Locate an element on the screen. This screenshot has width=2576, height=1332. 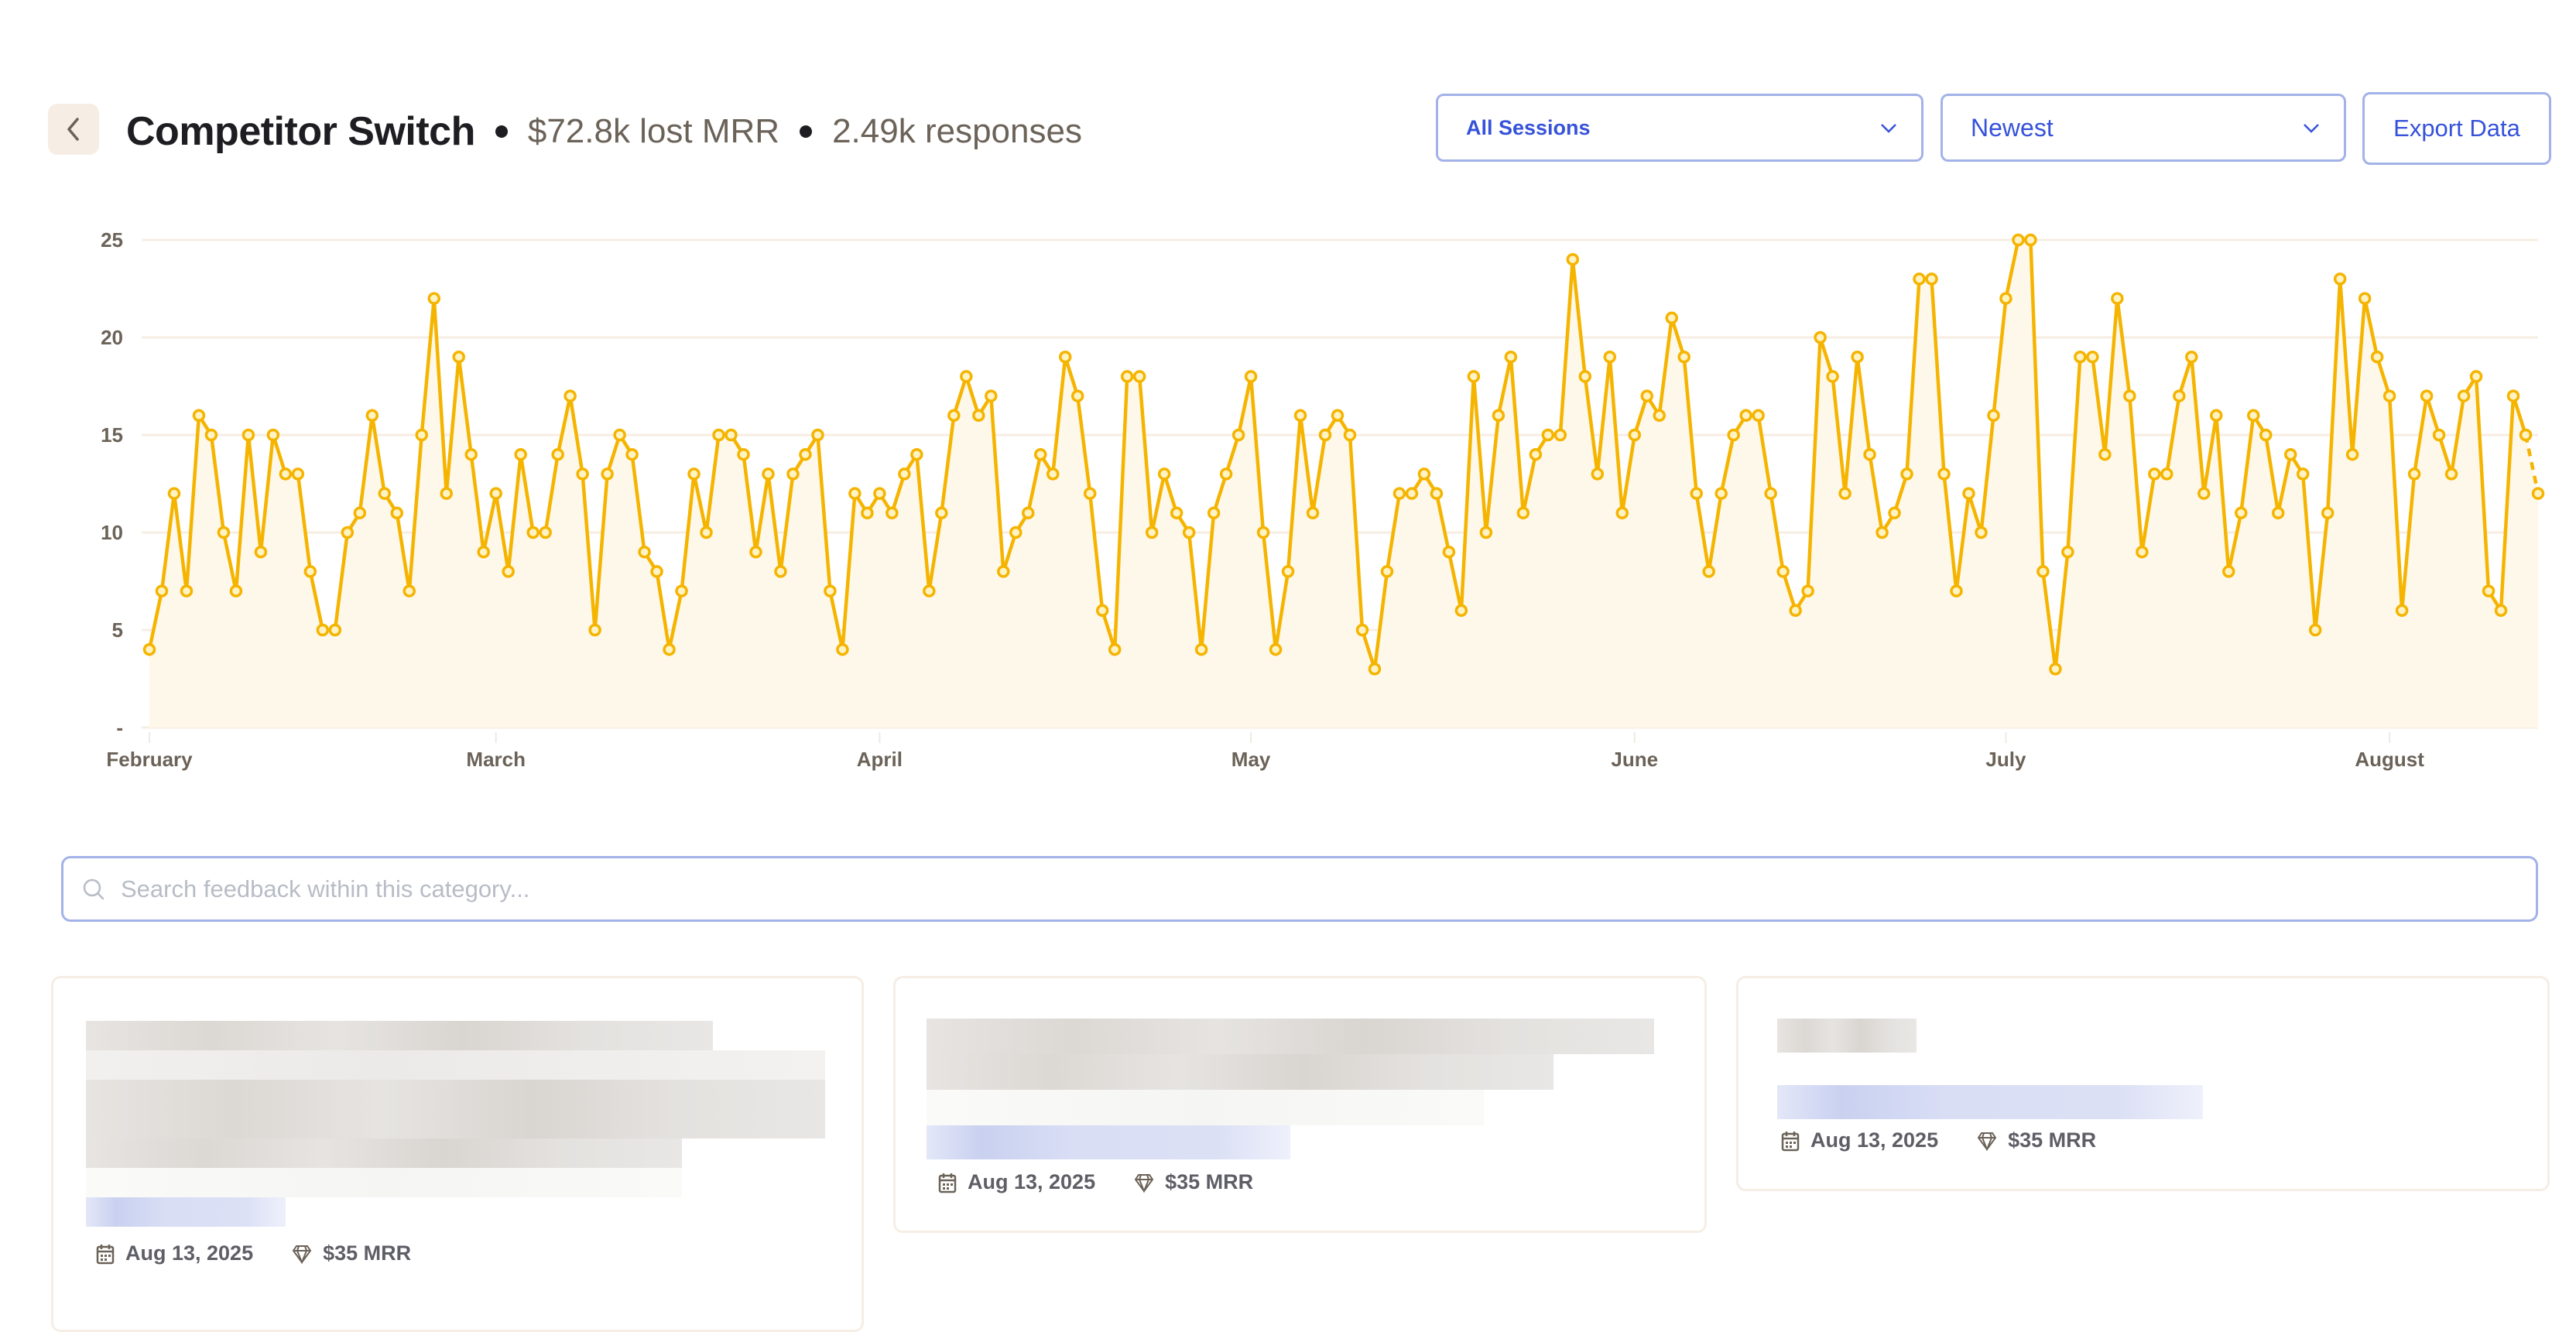
export-data-button: Export Data is located at coordinates (2456, 128).